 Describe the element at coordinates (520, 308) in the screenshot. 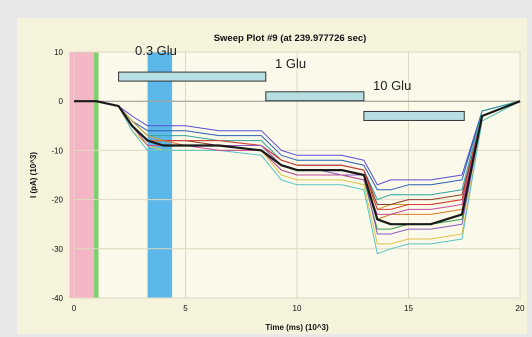

I see `x-tick-label: 20` at that location.